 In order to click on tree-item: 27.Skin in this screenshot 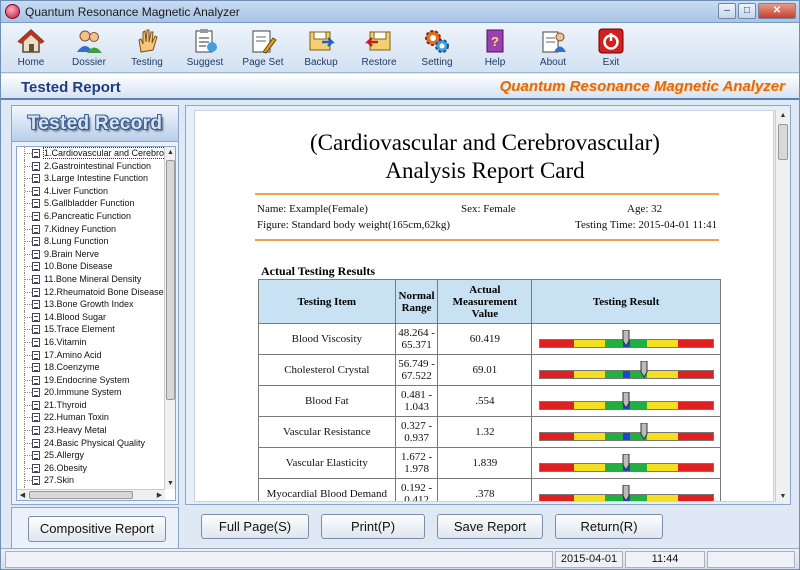, I will do `click(91, 481)`.